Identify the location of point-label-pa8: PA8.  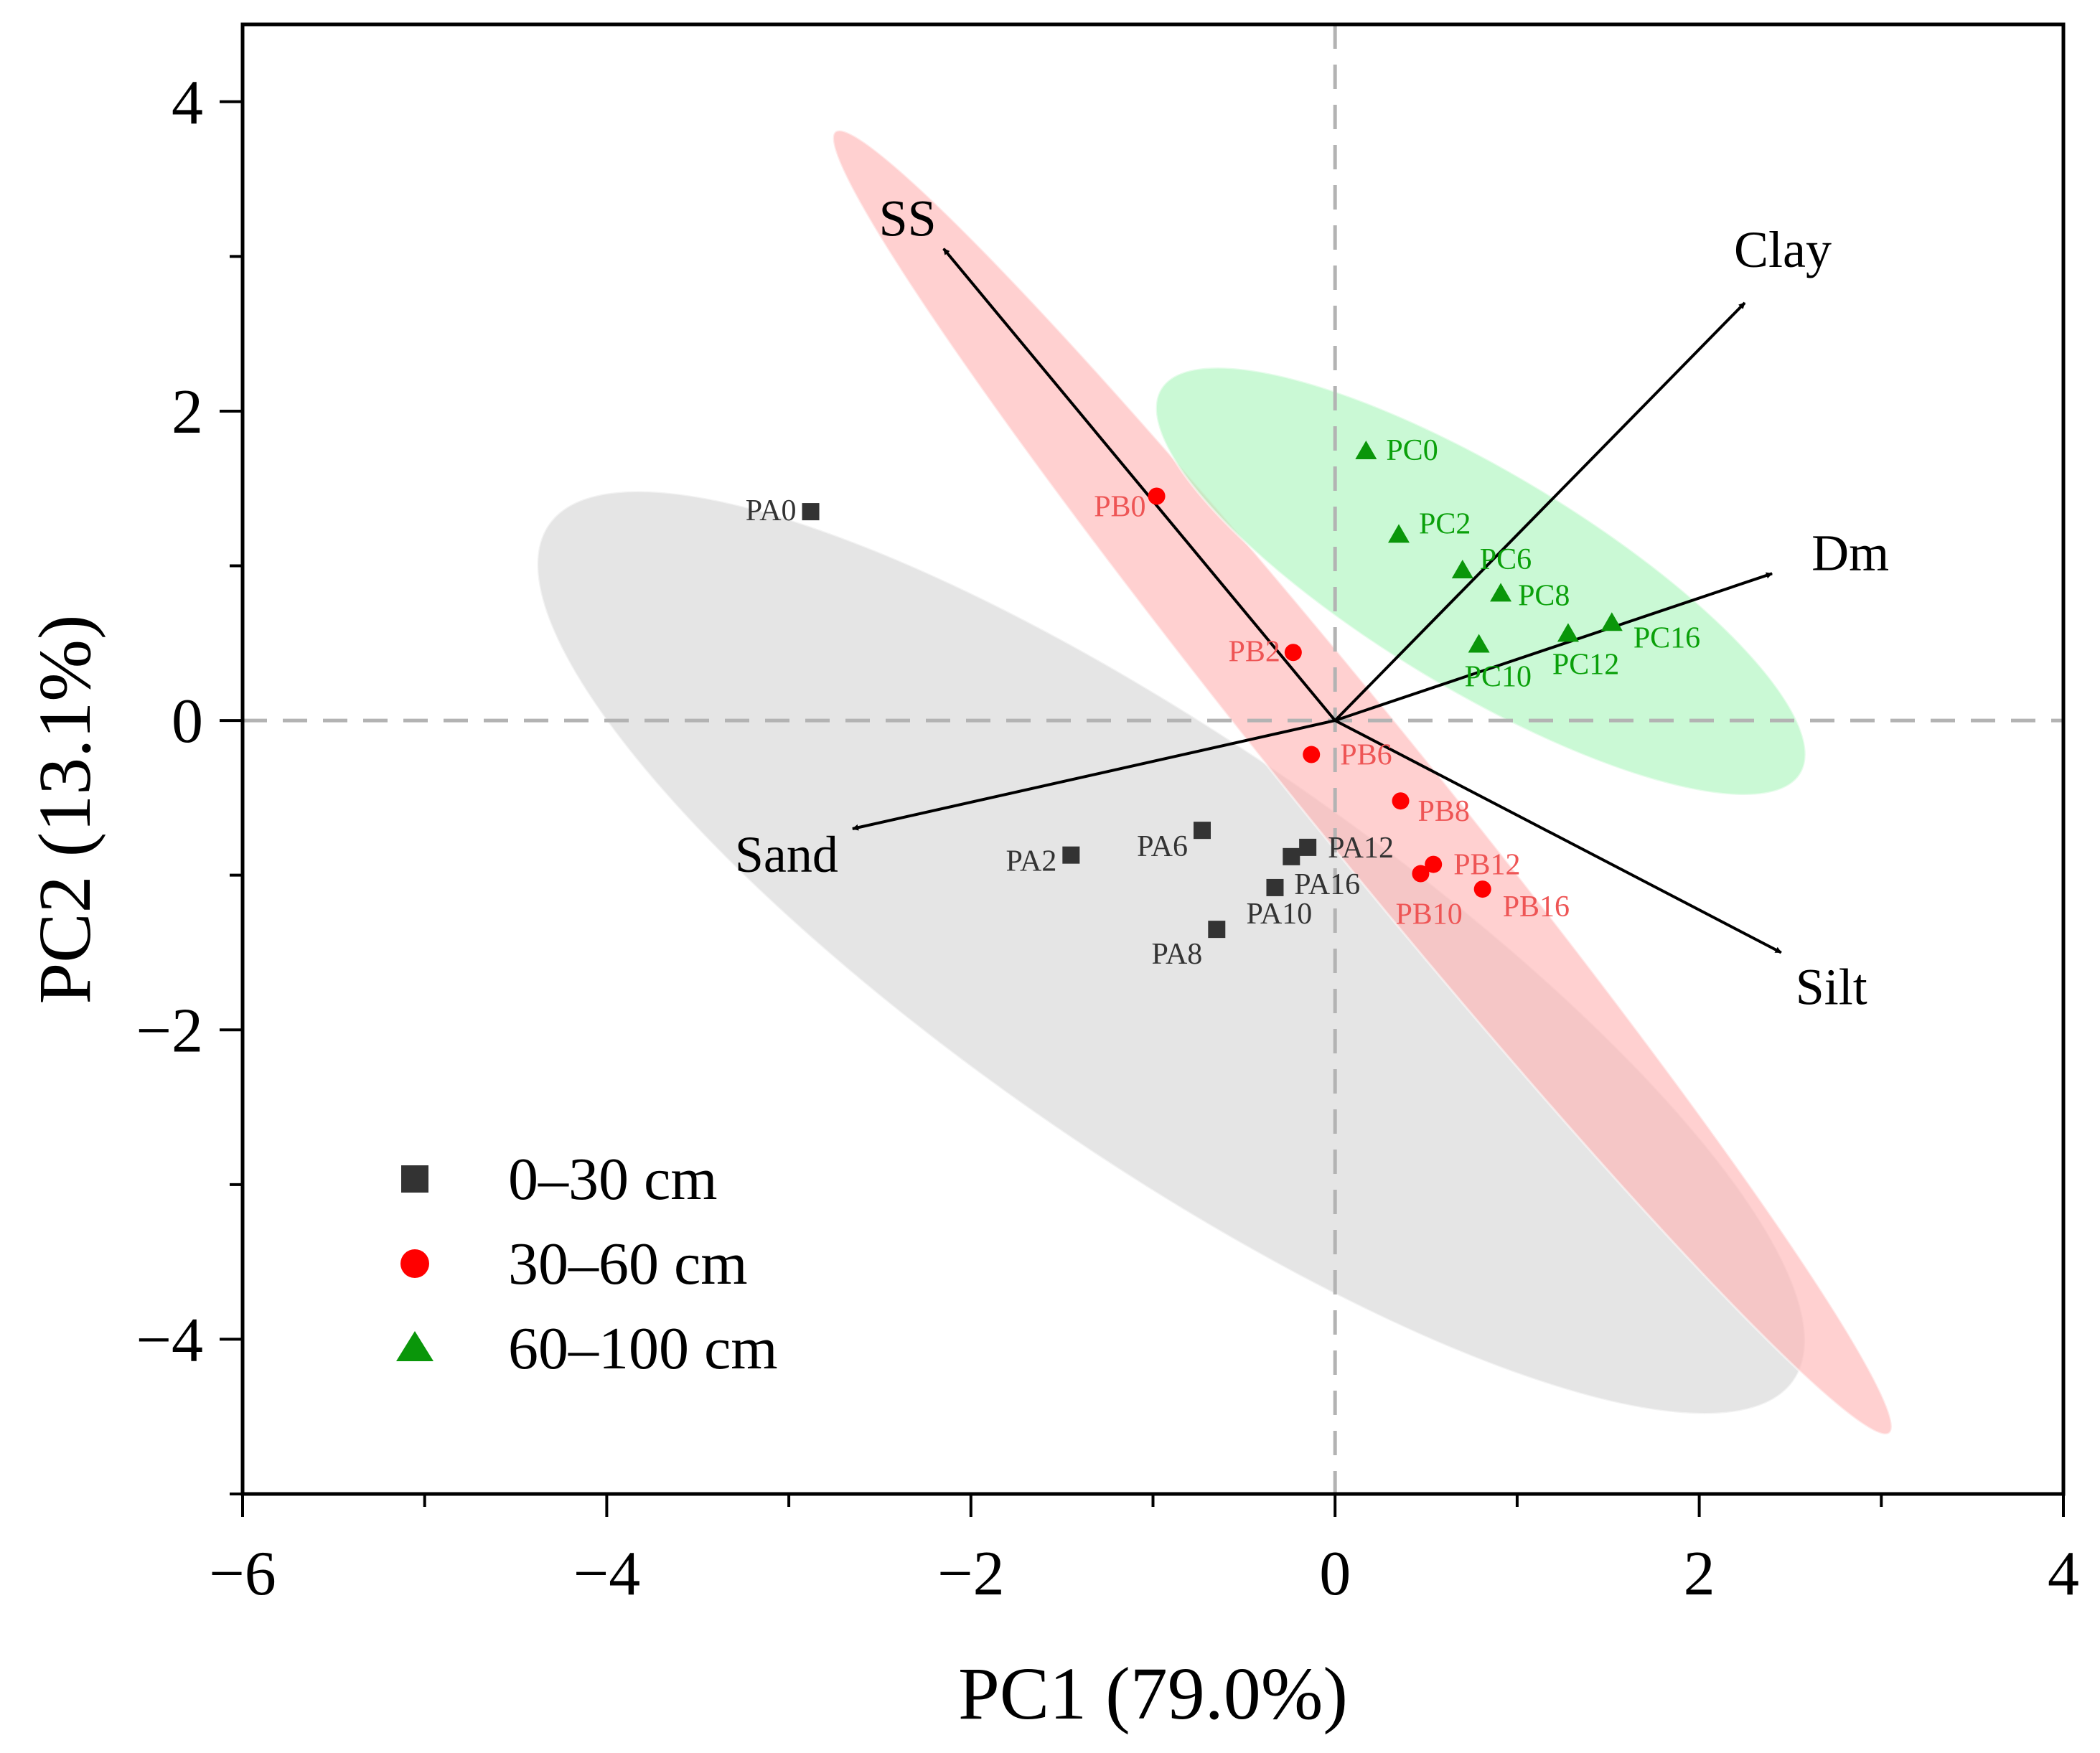
(1176, 954).